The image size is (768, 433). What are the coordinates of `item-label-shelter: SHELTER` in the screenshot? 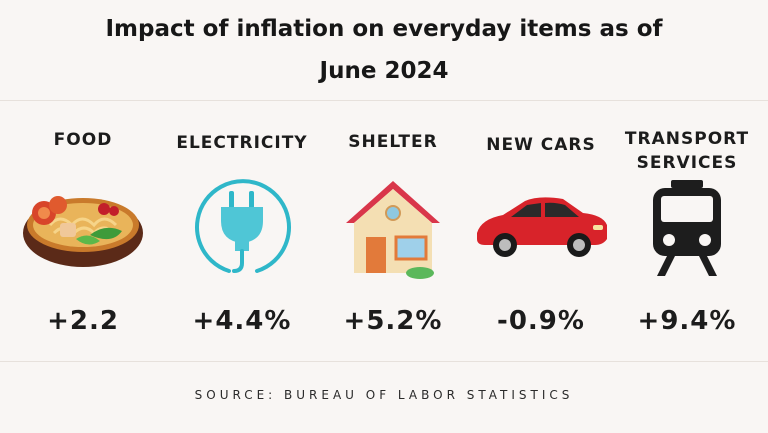 It's located at (393, 142).